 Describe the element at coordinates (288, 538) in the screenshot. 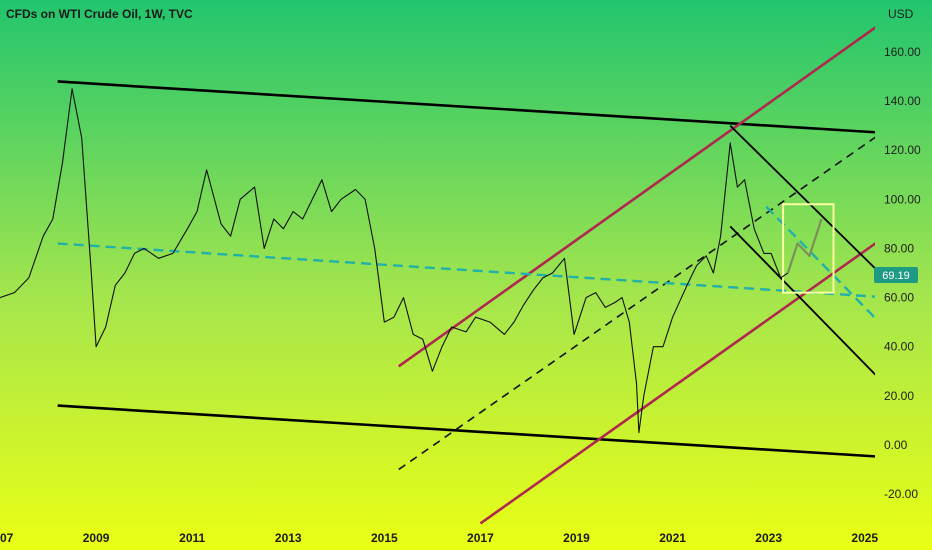

I see `x-tick-label: 2013` at that location.